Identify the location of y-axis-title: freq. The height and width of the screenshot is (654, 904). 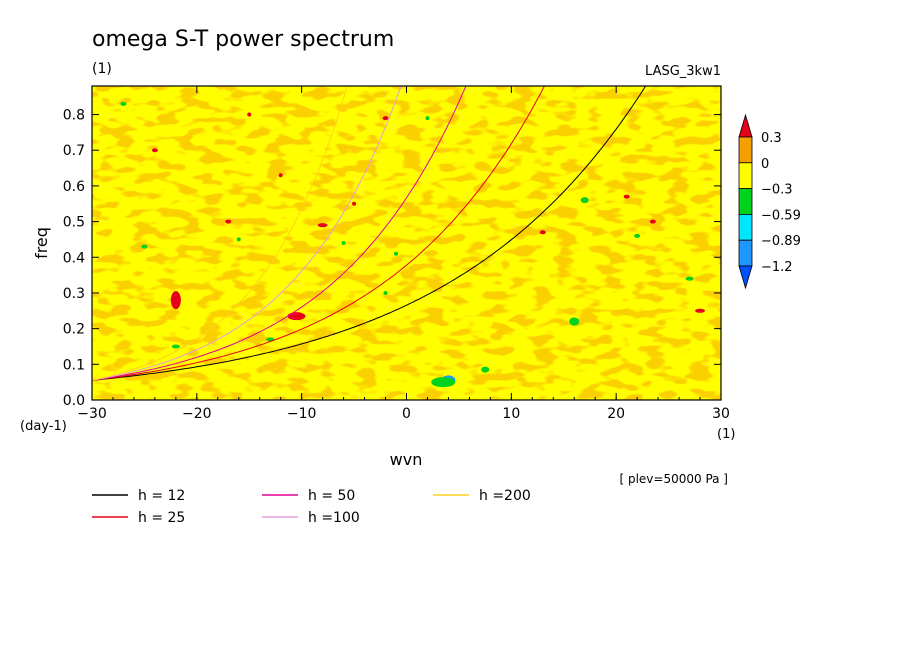
(41, 243).